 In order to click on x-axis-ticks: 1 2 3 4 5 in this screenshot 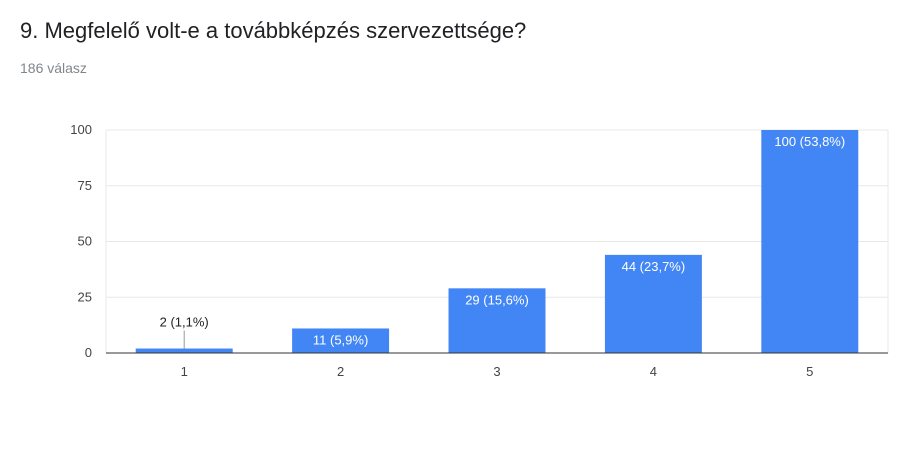, I will do `click(497, 371)`.